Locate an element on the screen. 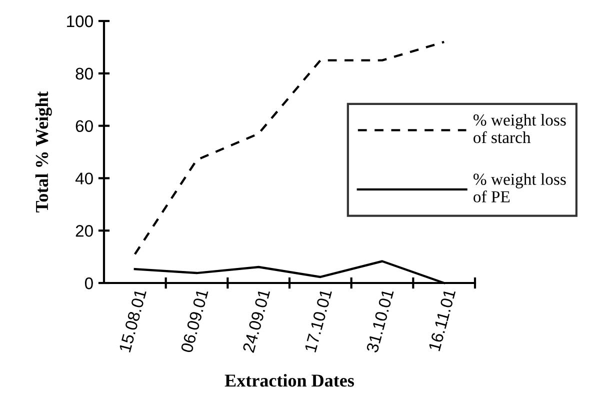  y-axis-title: Total % Weight is located at coordinates (43, 151).